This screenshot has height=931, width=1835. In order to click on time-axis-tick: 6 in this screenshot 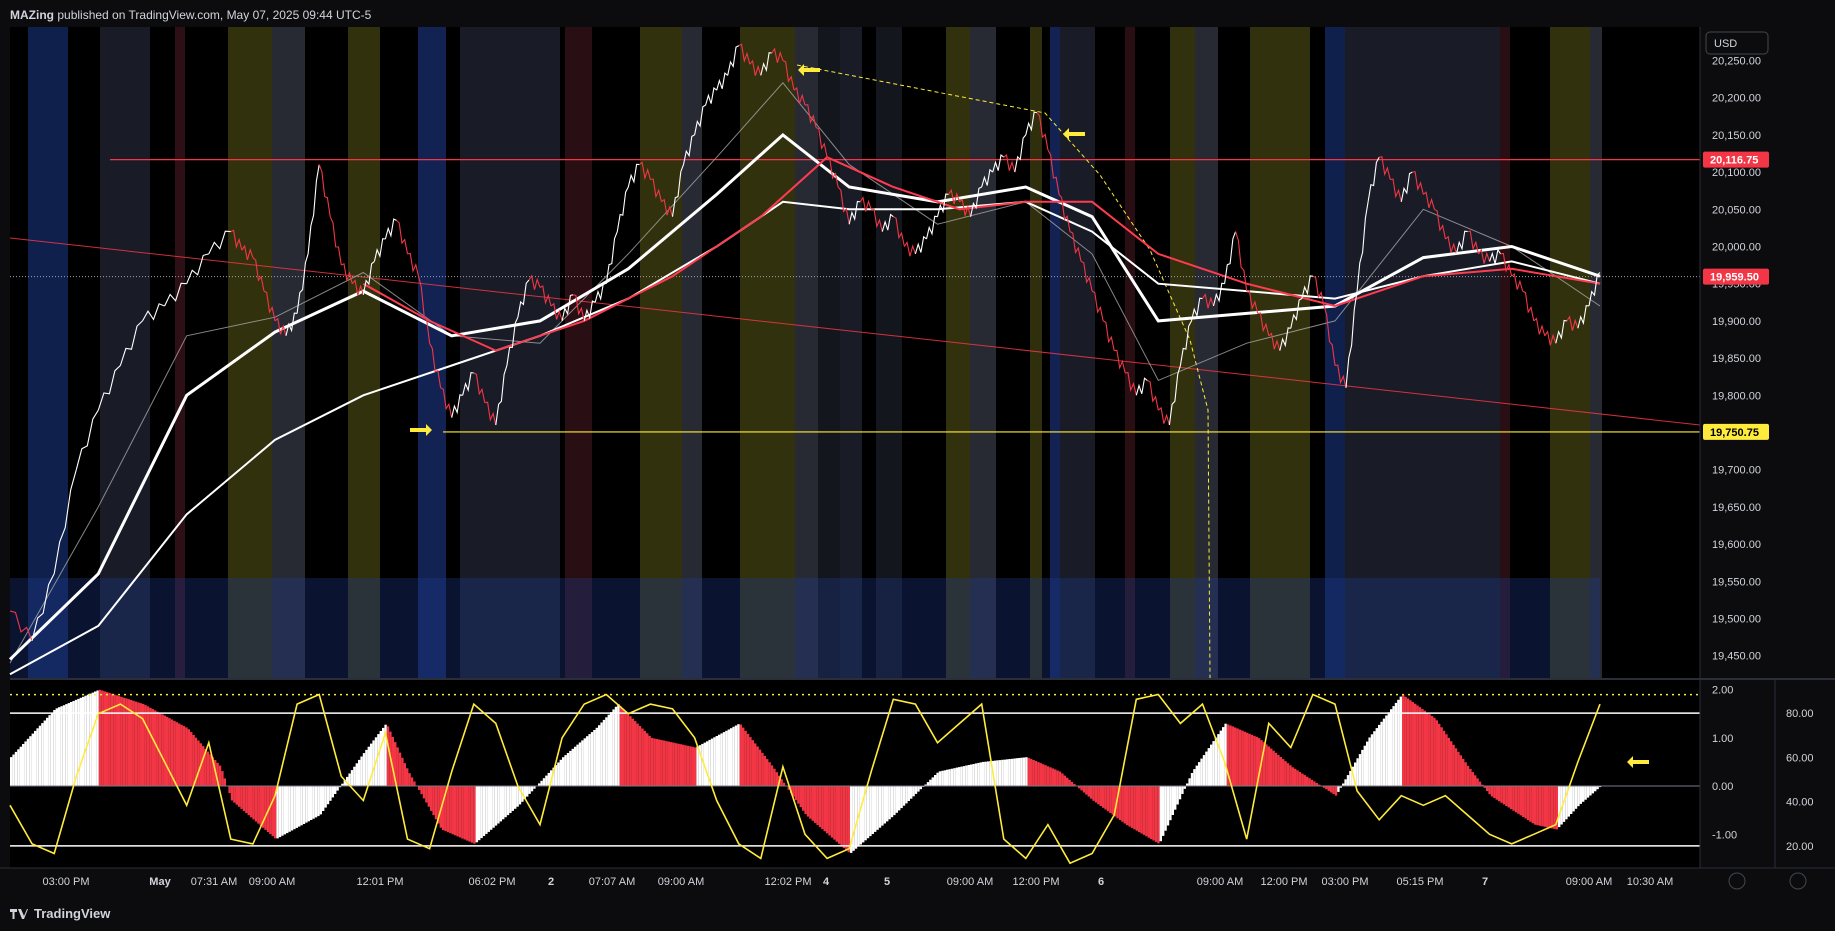, I will do `click(1101, 882)`.